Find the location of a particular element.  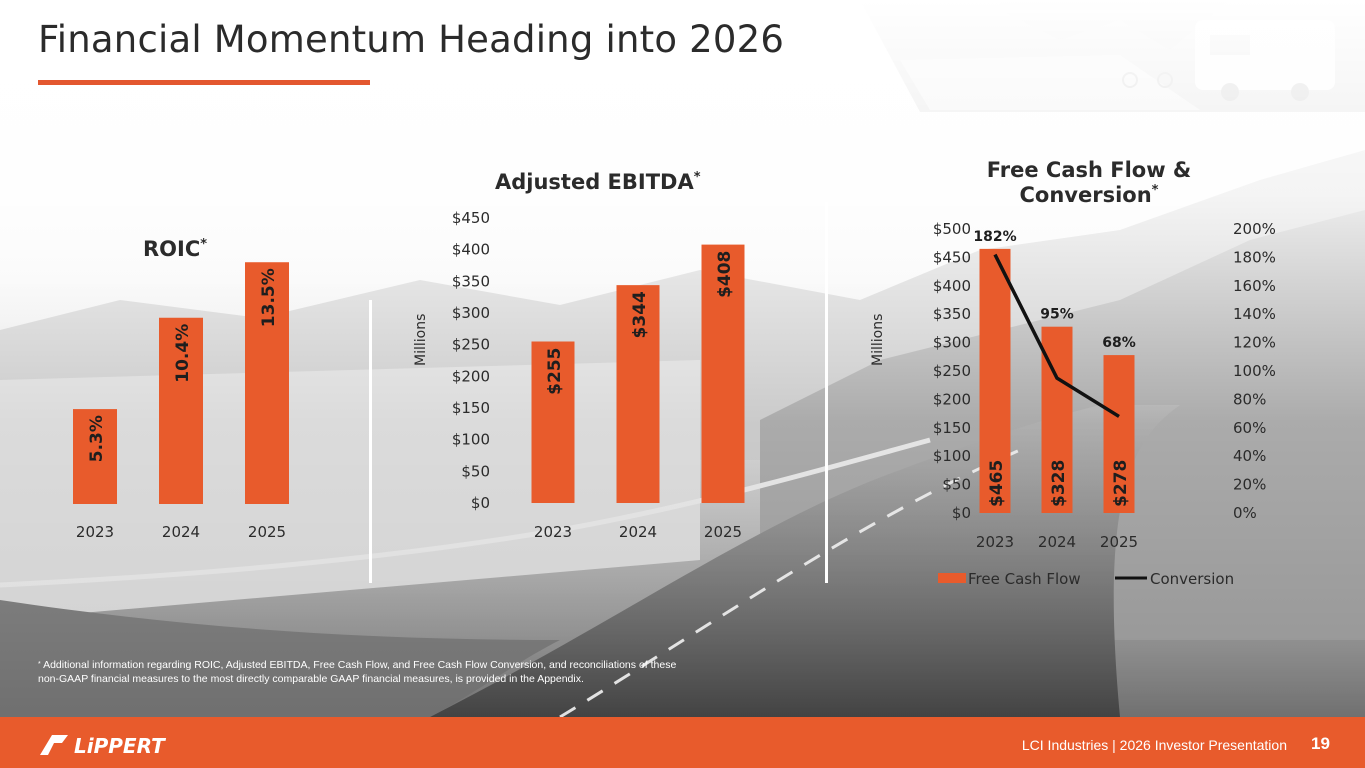

fcf-y2-tick-3: 60% is located at coordinates (1249, 428).